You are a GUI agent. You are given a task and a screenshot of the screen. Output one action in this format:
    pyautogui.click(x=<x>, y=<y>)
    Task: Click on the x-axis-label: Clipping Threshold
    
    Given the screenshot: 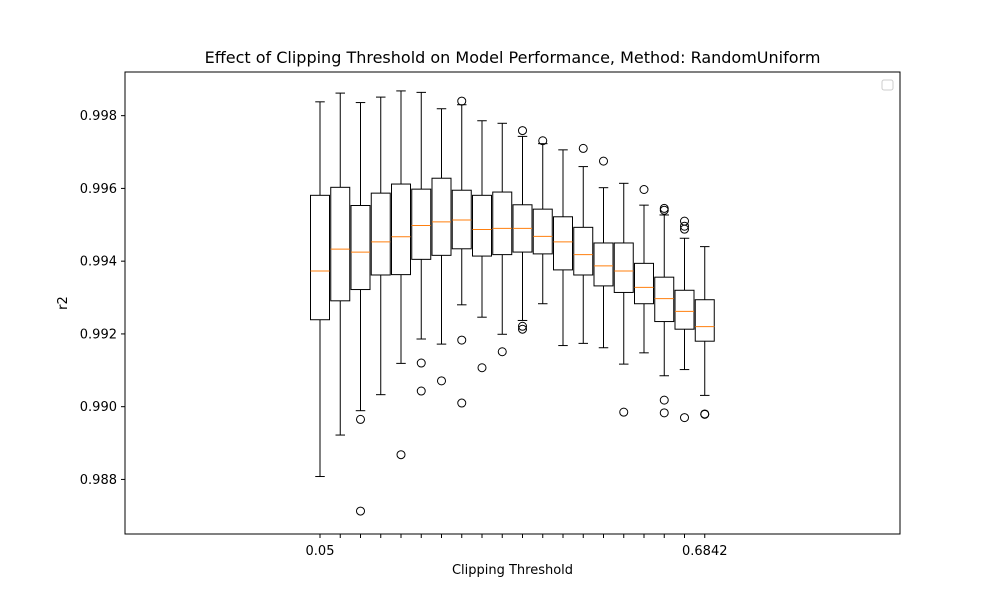 What is the action you would take?
    pyautogui.click(x=512, y=570)
    